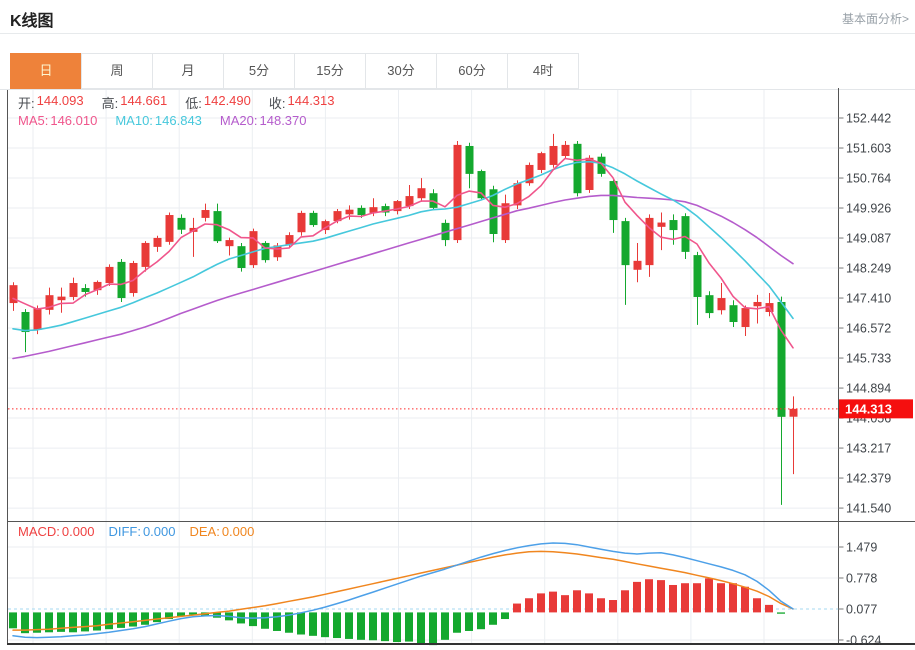  What do you see at coordinates (311, 100) in the screenshot?
I see `legend-value: 144.313` at bounding box center [311, 100].